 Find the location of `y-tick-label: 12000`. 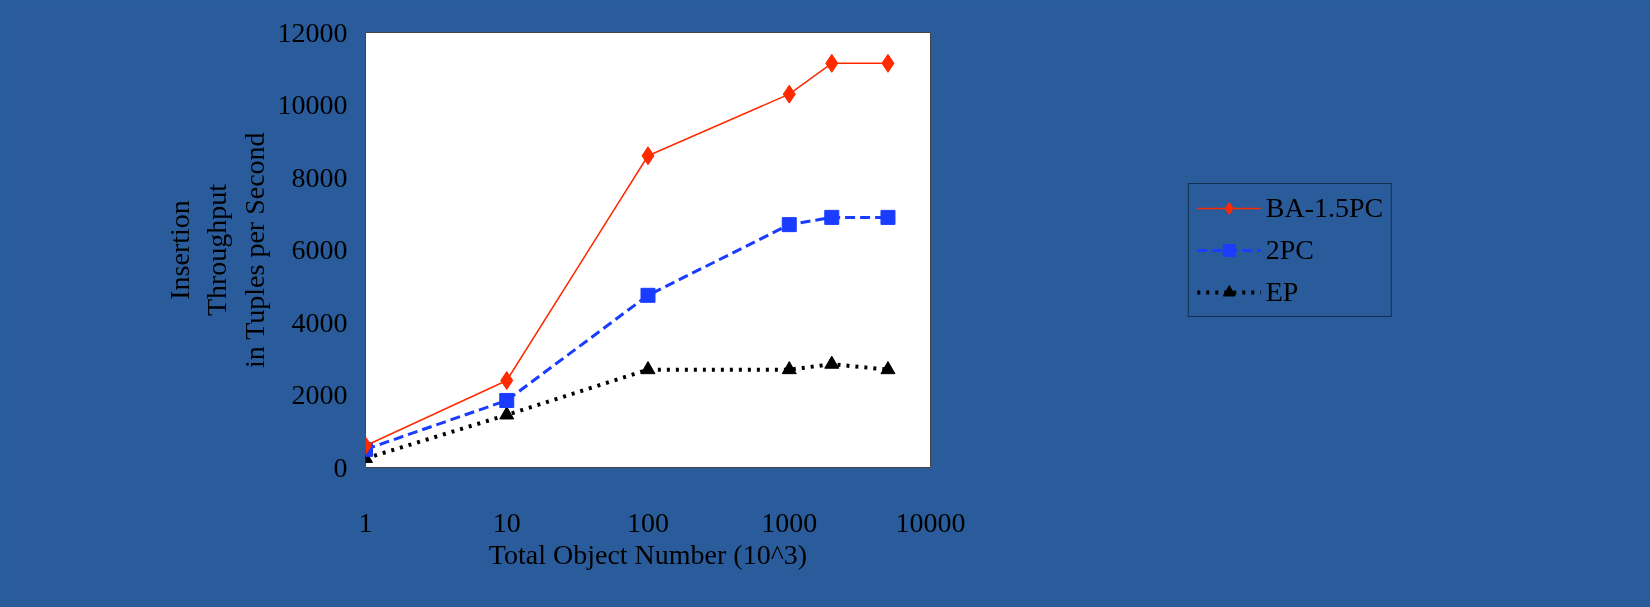

y-tick-label: 12000 is located at coordinates (312, 32).